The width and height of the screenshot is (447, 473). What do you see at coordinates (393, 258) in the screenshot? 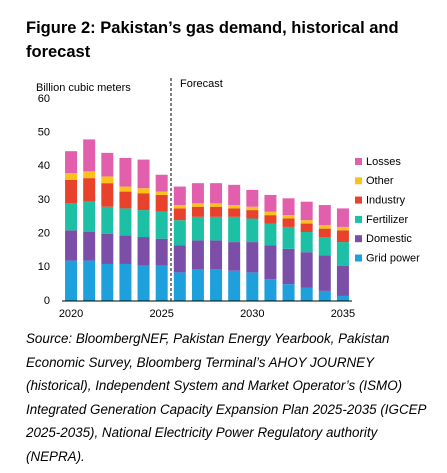
I see `legend-label: Grid power` at bounding box center [393, 258].